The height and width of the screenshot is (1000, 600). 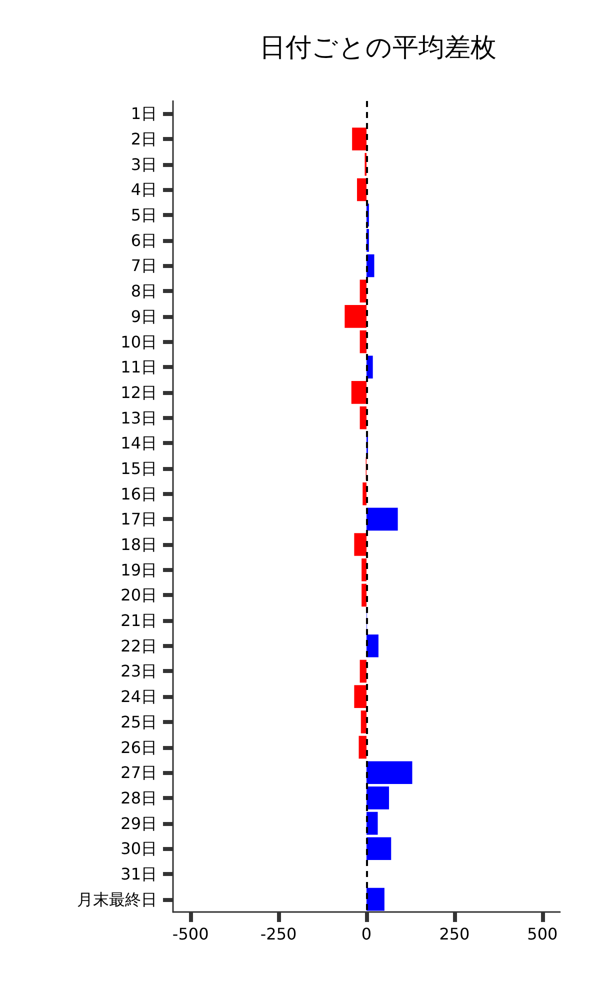 I want to click on y-tick-label: 23日, so click(x=138, y=671).